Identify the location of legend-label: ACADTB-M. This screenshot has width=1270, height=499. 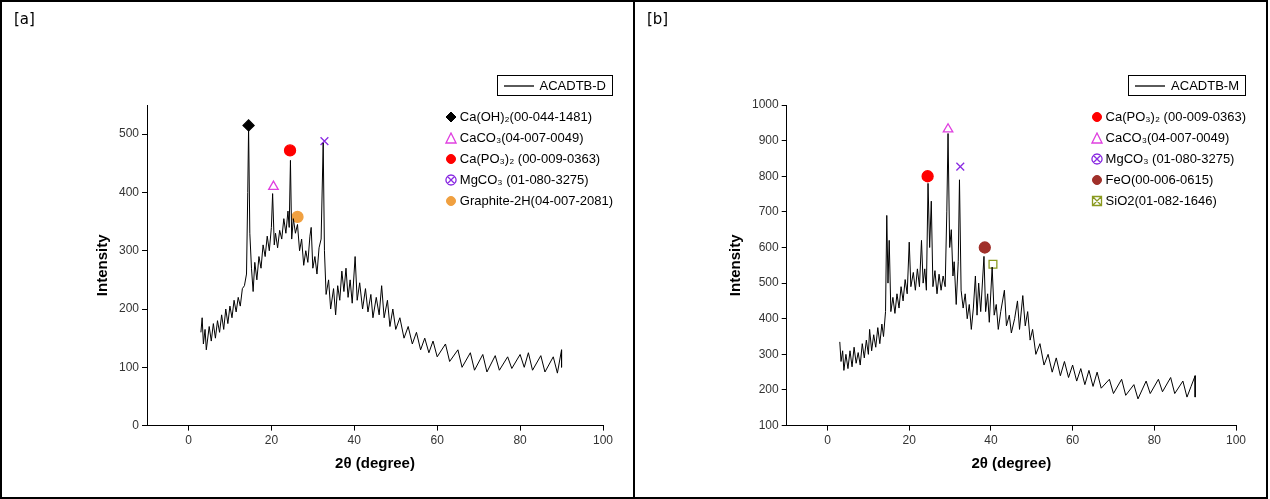
(1205, 85).